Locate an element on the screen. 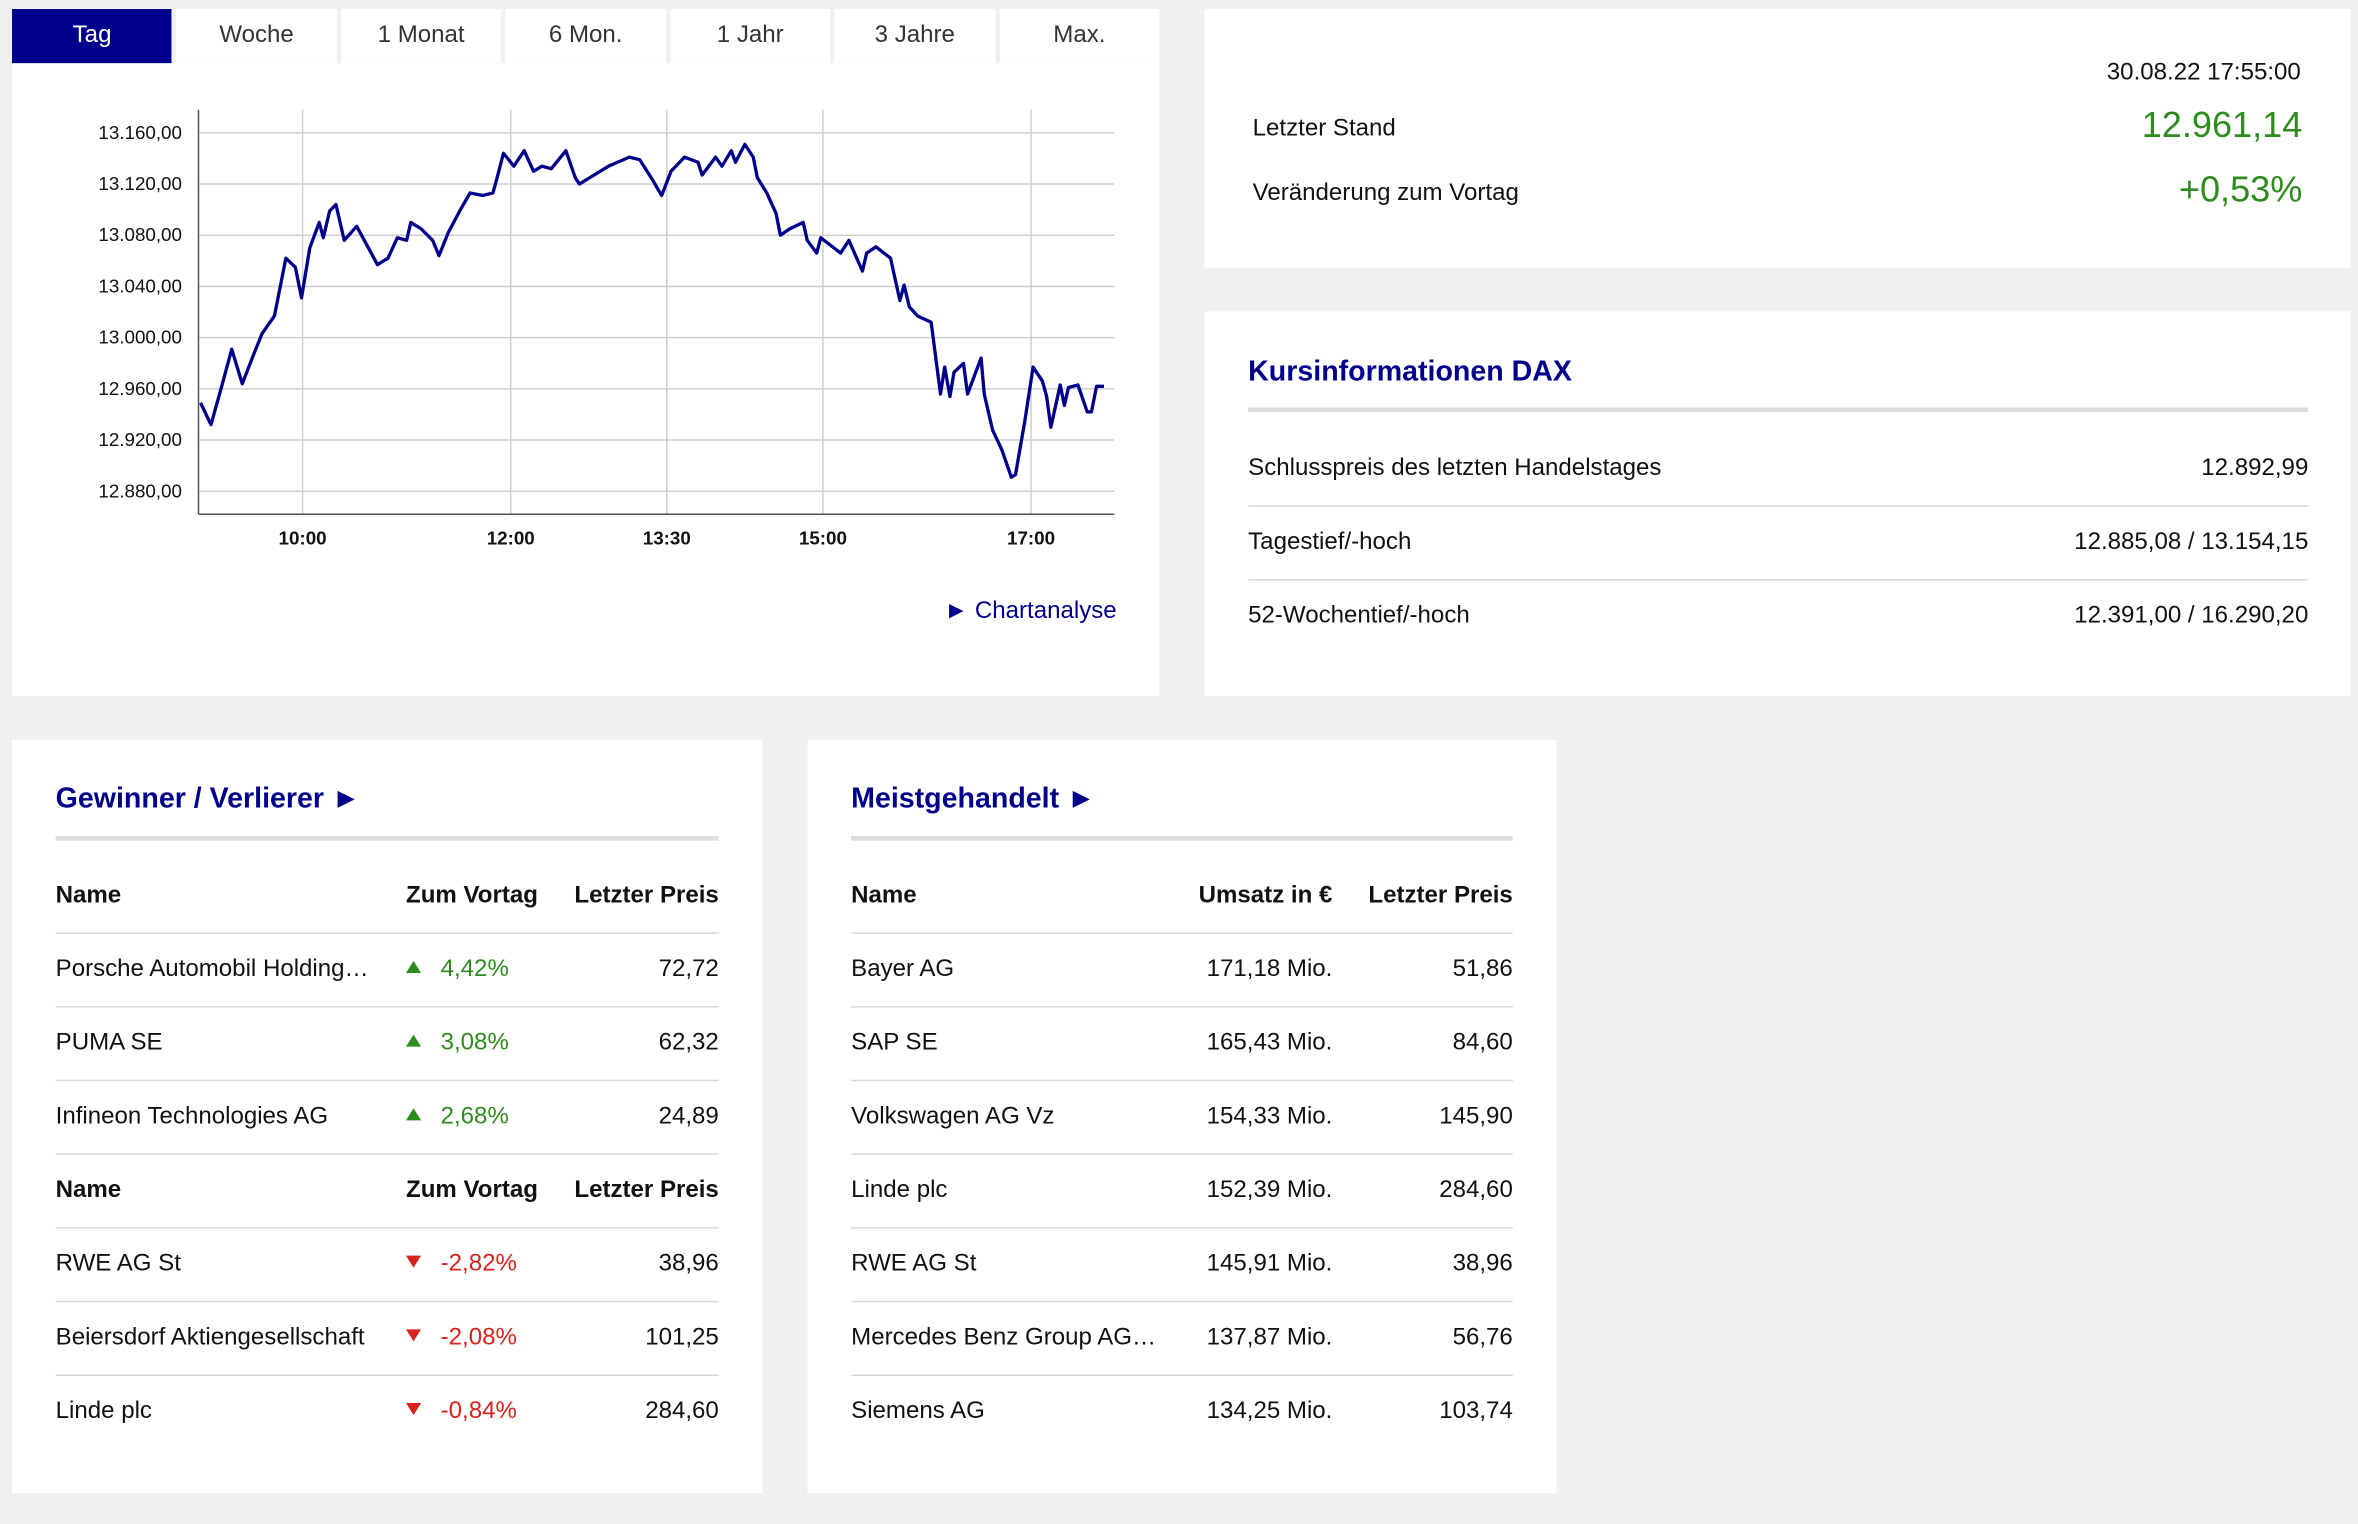  section-title: Kursinformationen DAX is located at coordinates (1410, 372).